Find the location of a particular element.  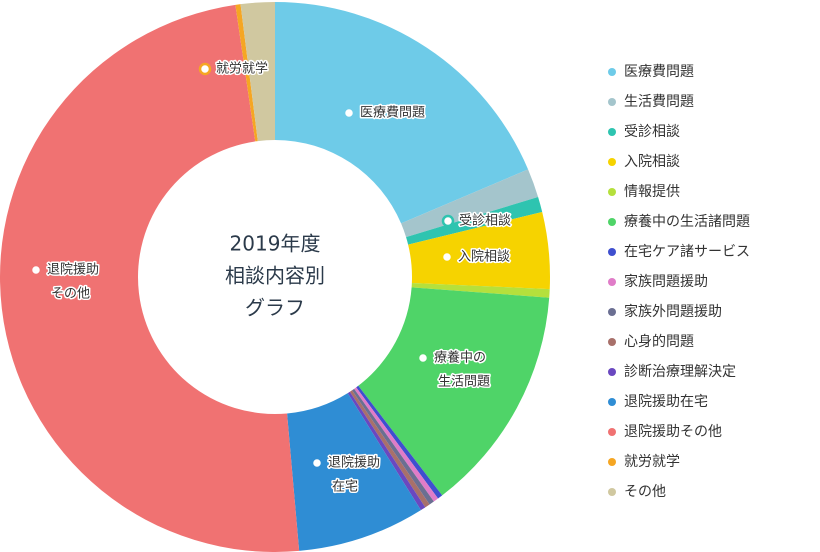

chart-title: 相談内容別 is located at coordinates (275, 276).